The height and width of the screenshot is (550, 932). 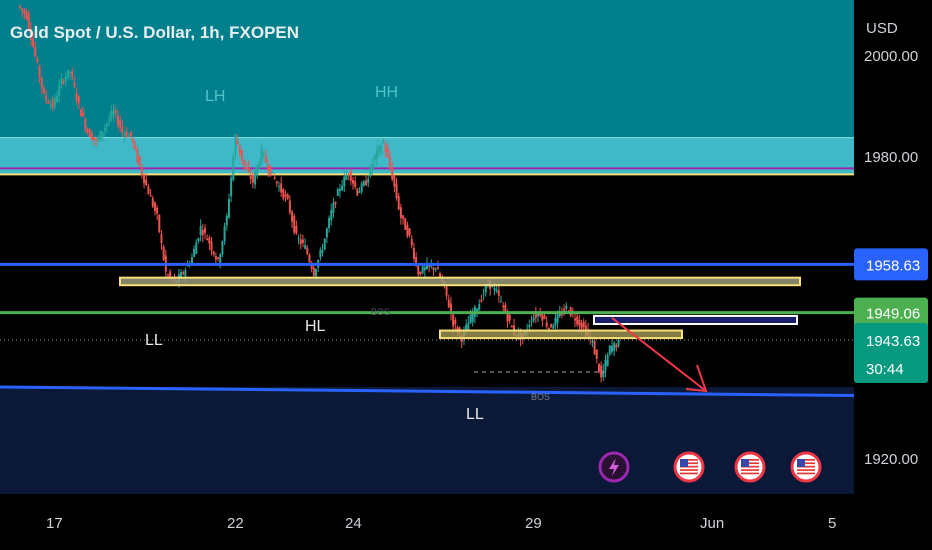 I want to click on yellow-zone-box-lower, so click(x=561, y=334).